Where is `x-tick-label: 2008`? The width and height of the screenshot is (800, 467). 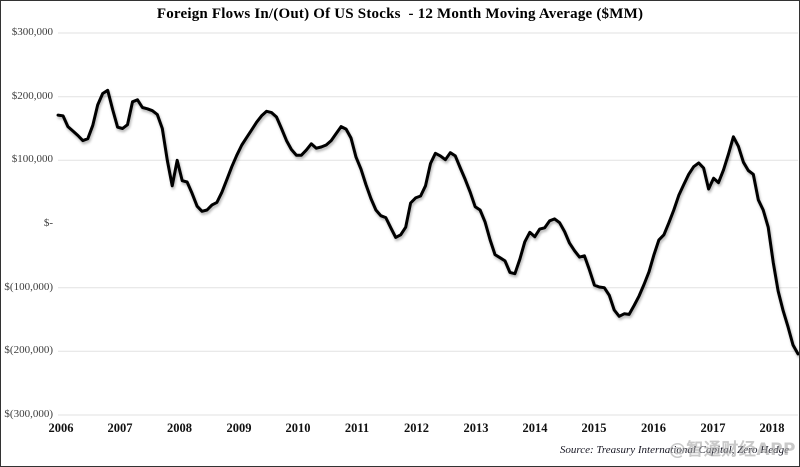
x-tick-label: 2008 is located at coordinates (179, 428).